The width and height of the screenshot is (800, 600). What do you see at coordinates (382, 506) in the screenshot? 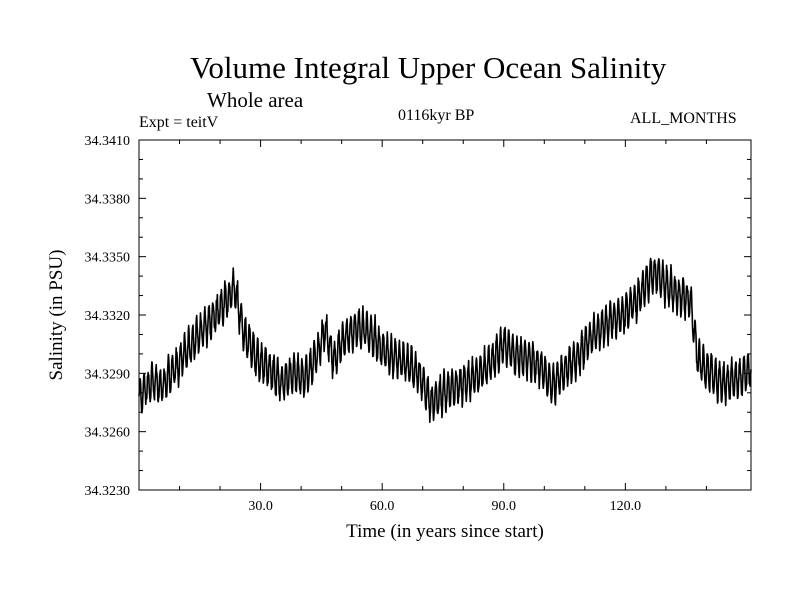
I see `x-tick-label: 60.0` at bounding box center [382, 506].